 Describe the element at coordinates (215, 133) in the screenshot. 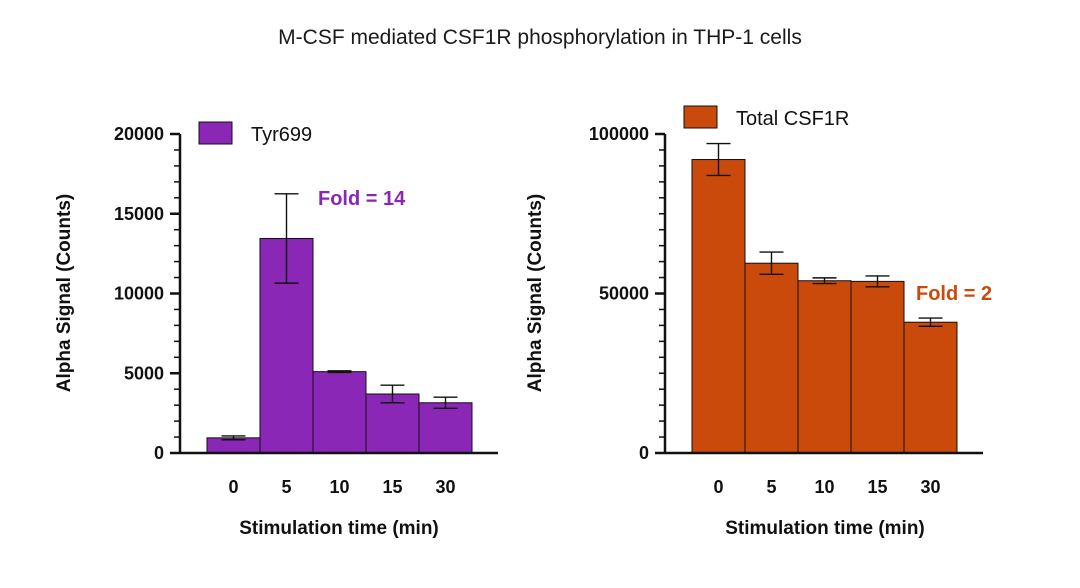

I see `legend-swatch-tyr699` at that location.